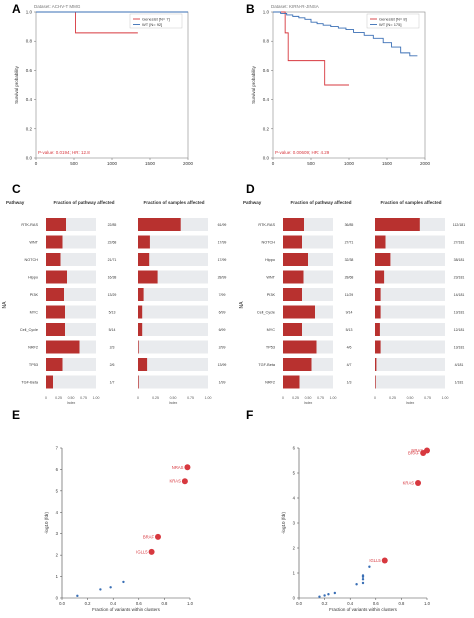 The height and width of the screenshot is (618, 474). What do you see at coordinates (88, 603) in the screenshot?
I see `x-tick-label: 0.2` at bounding box center [88, 603].